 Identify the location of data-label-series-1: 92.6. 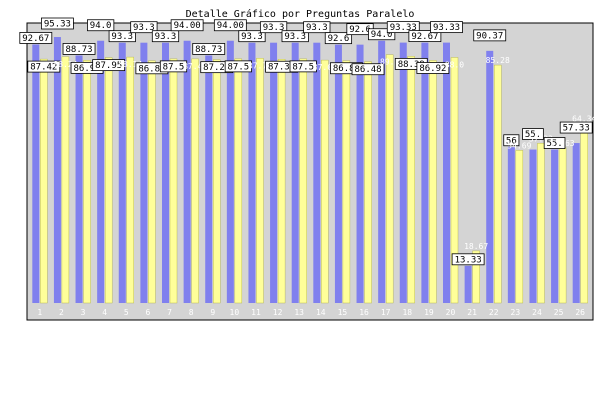
(339, 39).